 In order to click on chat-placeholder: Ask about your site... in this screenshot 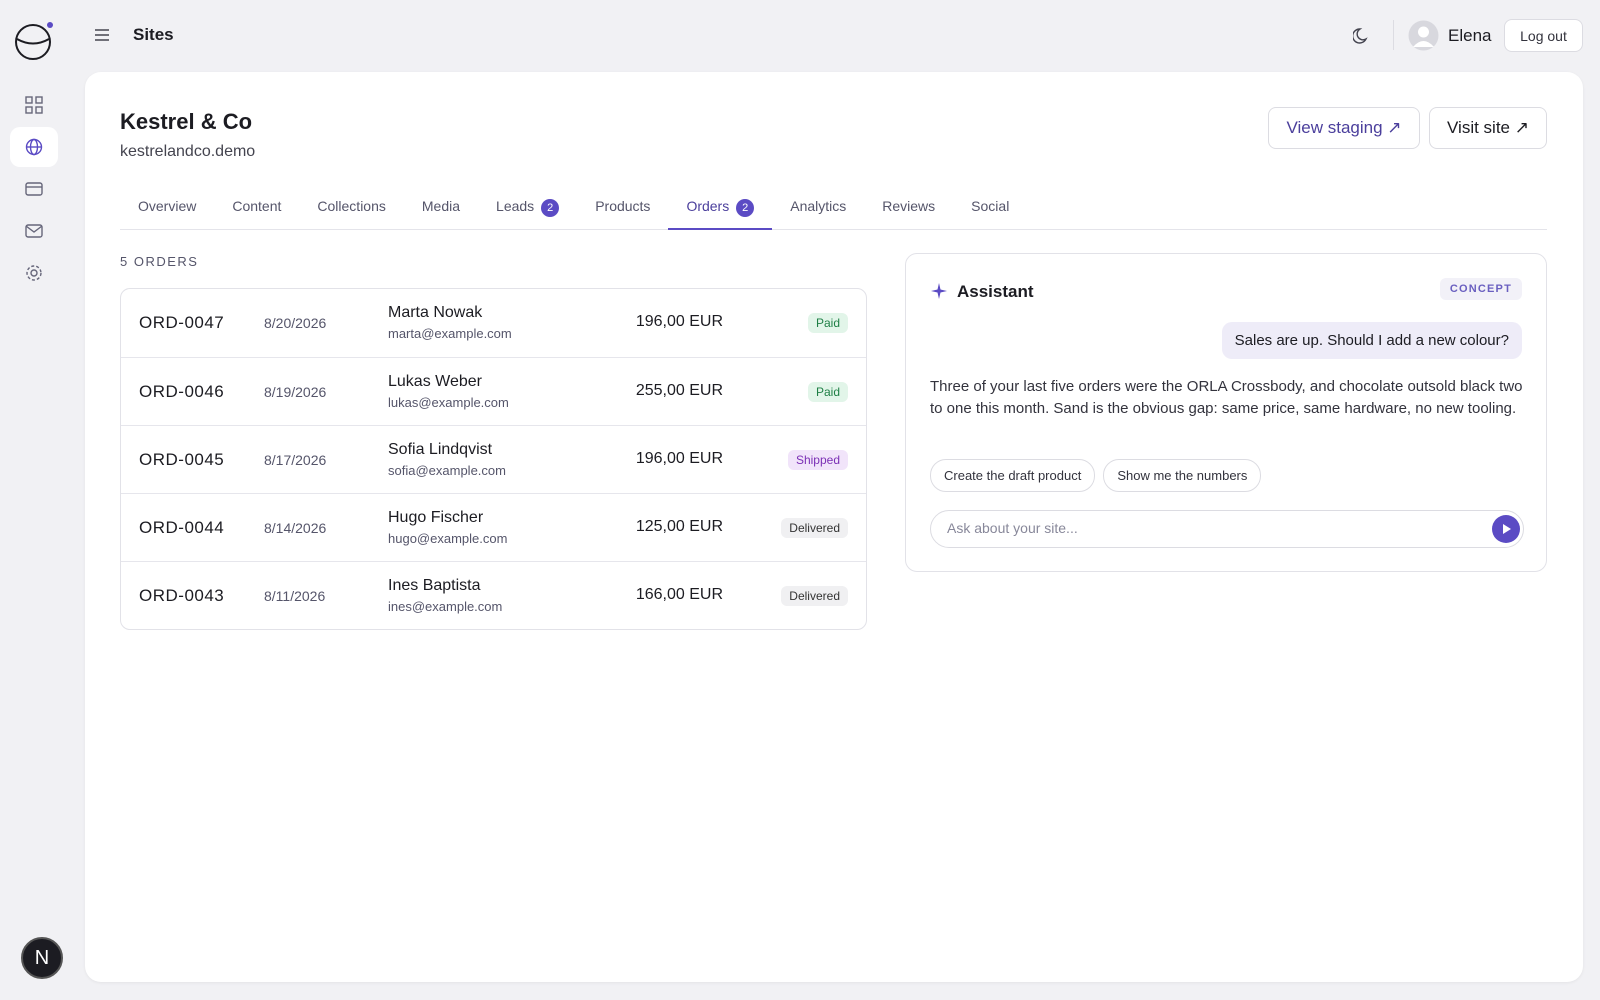, I will do `click(1012, 528)`.